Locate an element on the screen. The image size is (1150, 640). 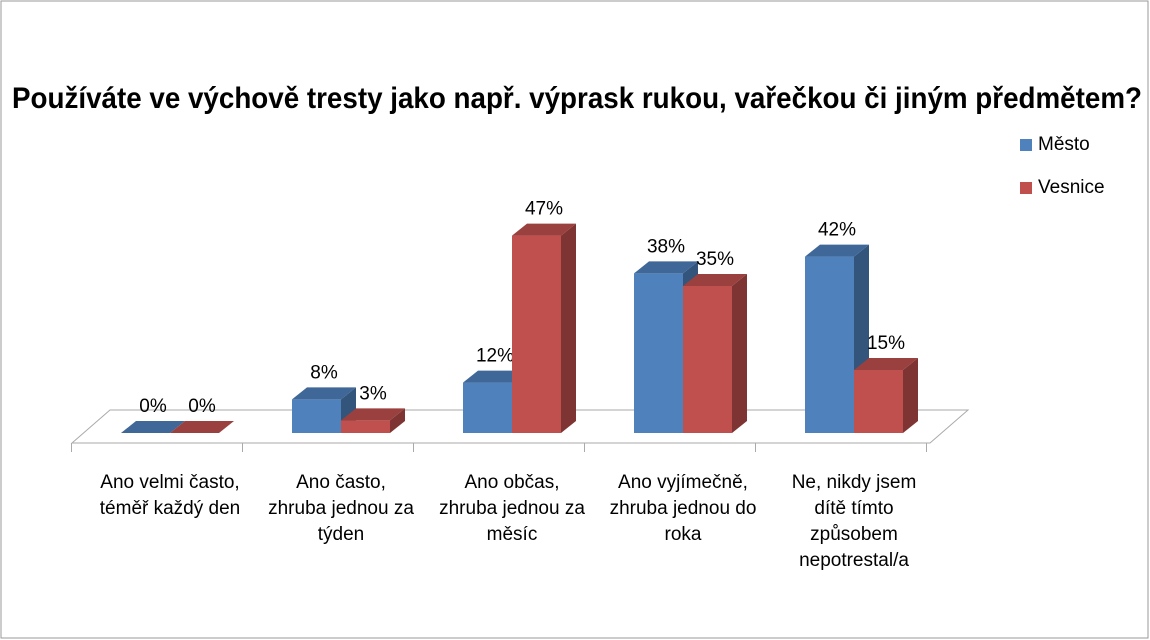
data-label: 3% is located at coordinates (373, 393).